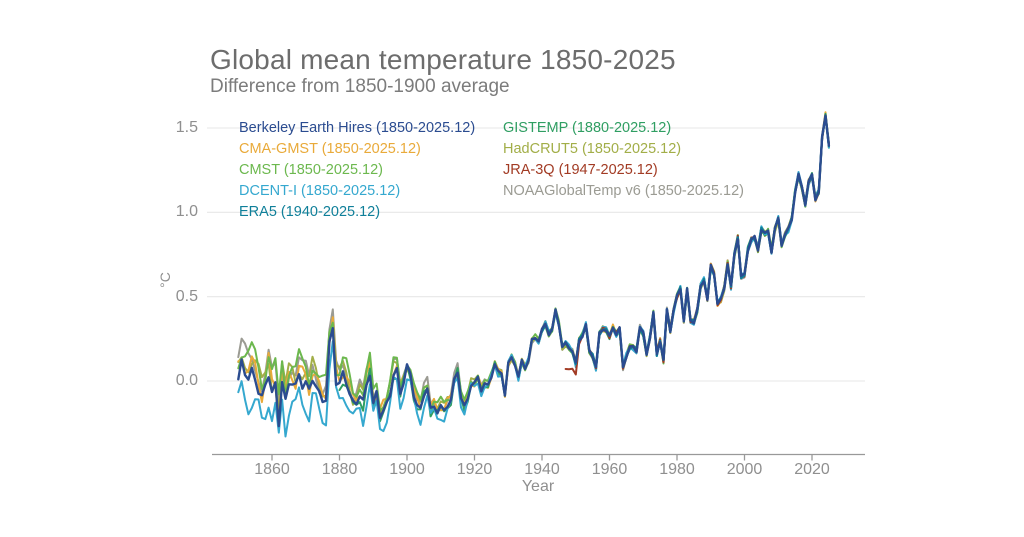 The height and width of the screenshot is (537, 1024). Describe the element at coordinates (186, 212) in the screenshot. I see `y-tick-label: 1.0` at that location.